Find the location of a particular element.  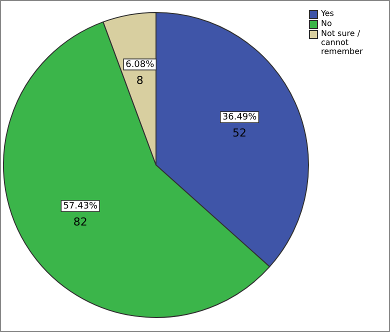

text: 36.49% is located at coordinates (240, 117).